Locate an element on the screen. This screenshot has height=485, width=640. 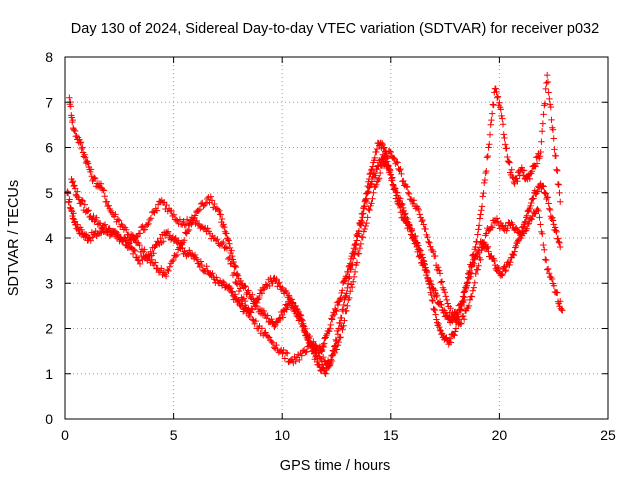
y-tick-label: 1 is located at coordinates (49, 374).